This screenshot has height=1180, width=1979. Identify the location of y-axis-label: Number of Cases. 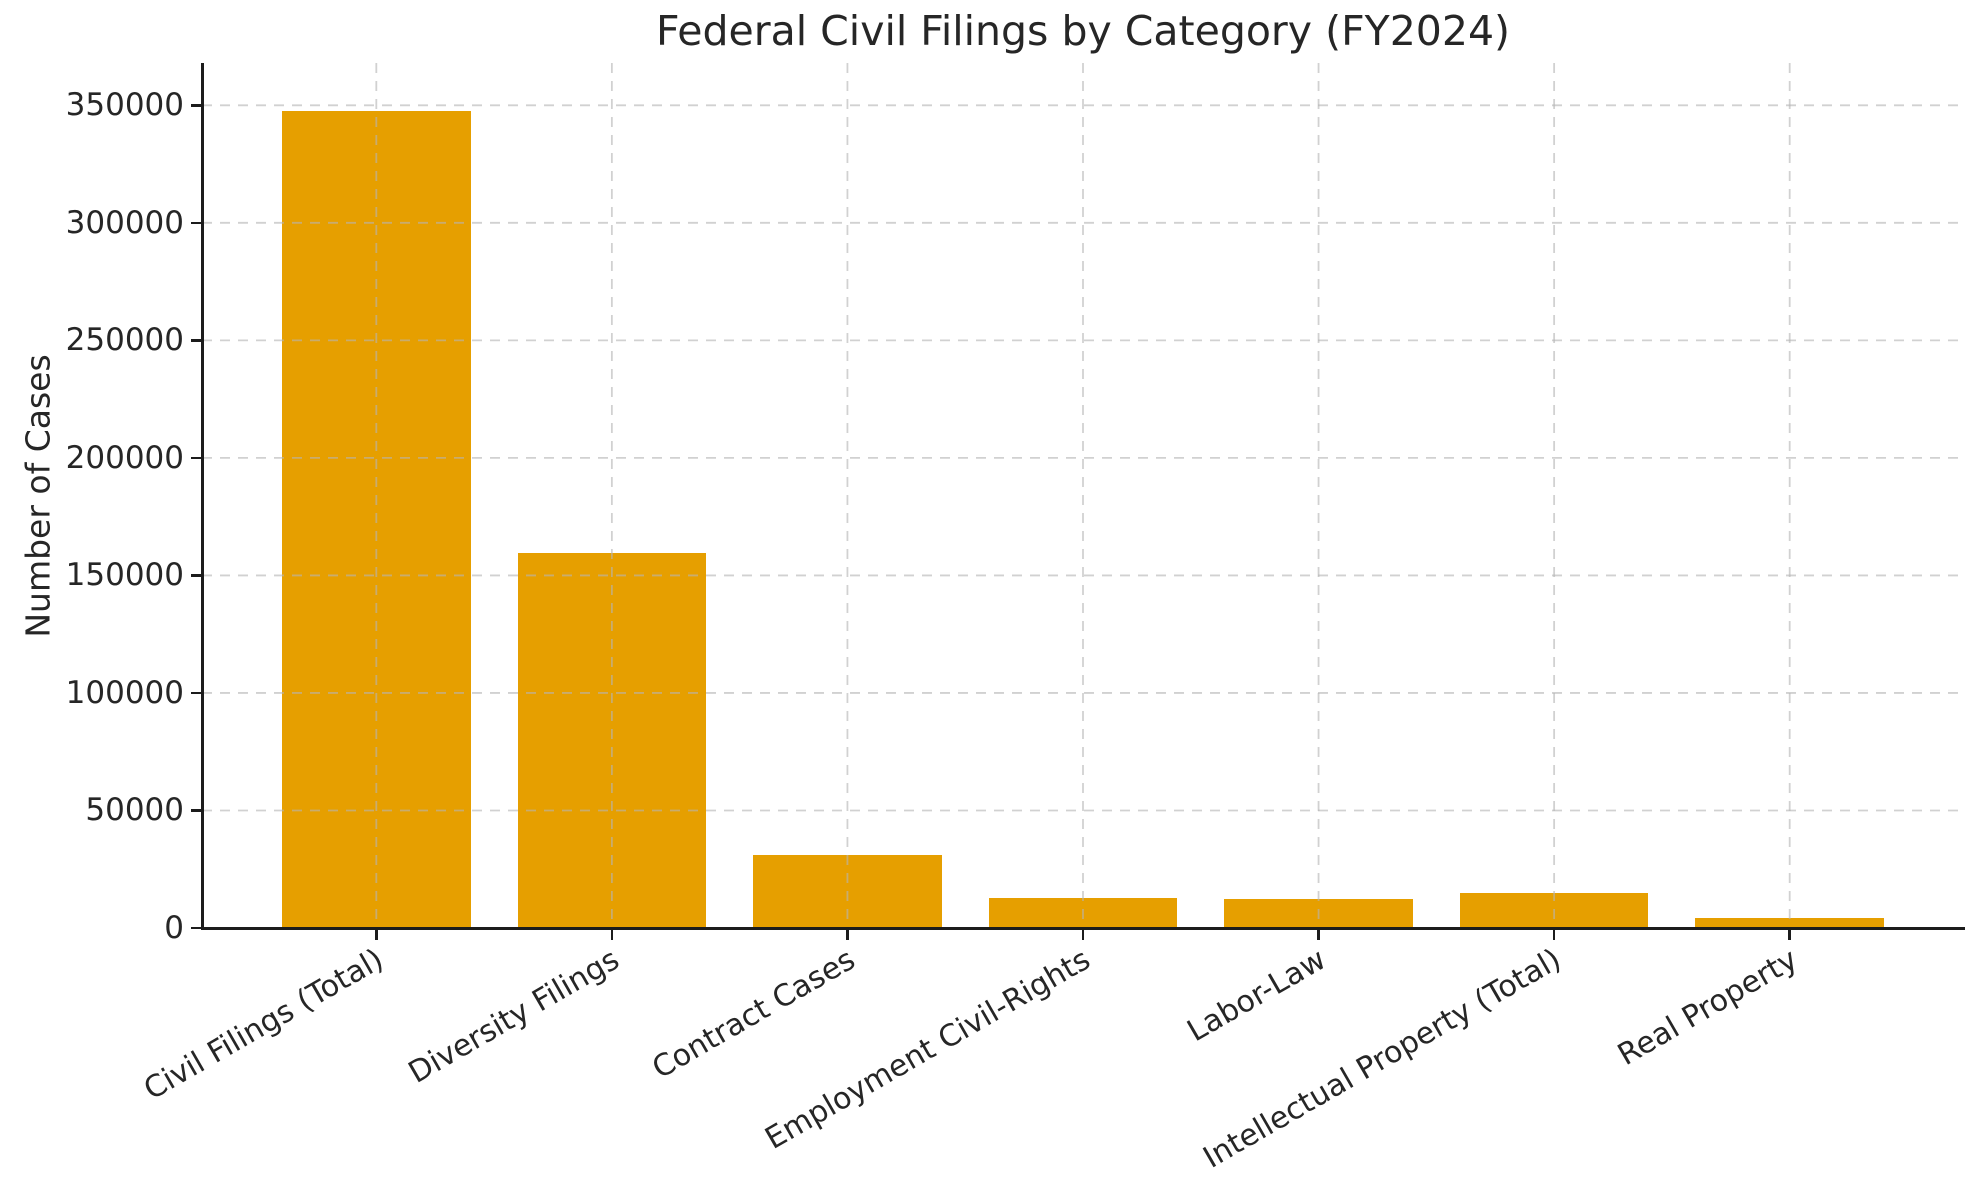
(38, 496).